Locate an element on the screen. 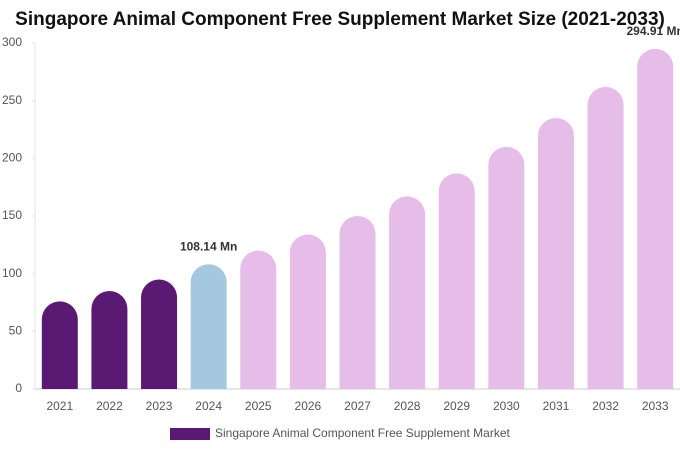 This screenshot has height=450, width=680. y-tick-label: 250 is located at coordinates (12, 100).